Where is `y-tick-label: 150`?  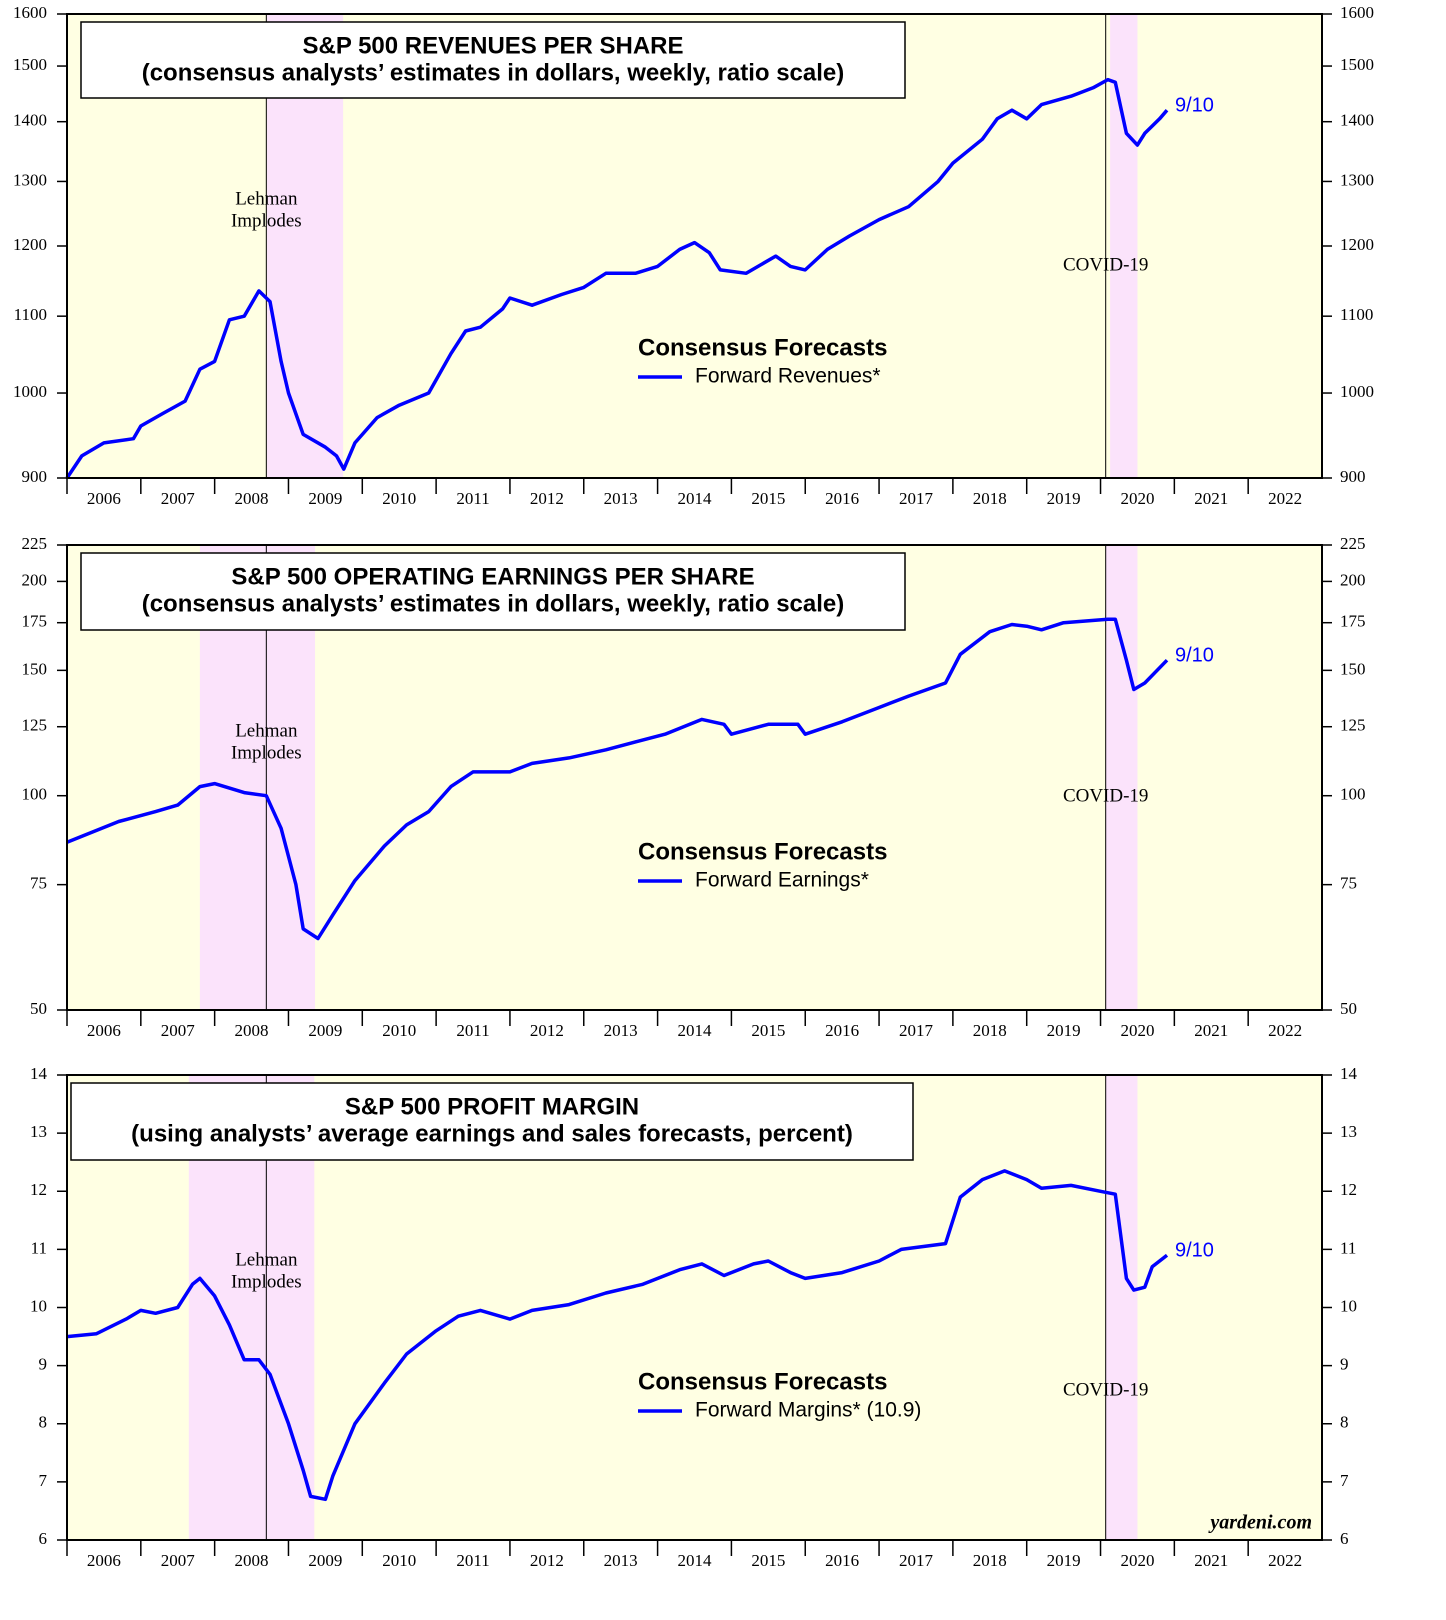
y-tick-label: 150 is located at coordinates (35, 668).